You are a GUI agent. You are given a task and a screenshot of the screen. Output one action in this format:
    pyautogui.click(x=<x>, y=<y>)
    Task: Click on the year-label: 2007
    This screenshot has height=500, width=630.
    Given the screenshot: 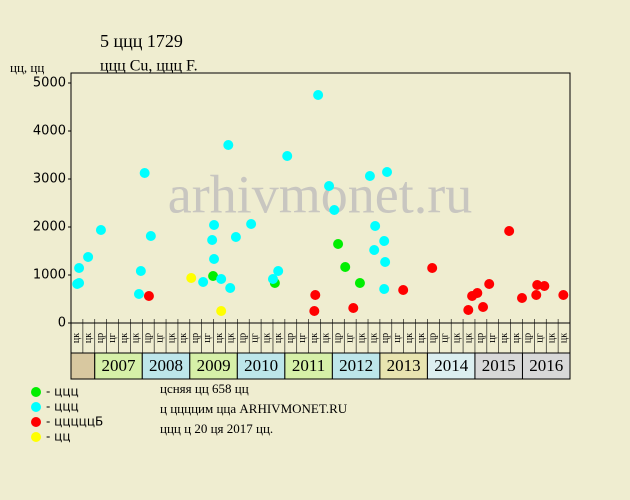 What is the action you would take?
    pyautogui.click(x=119, y=365)
    